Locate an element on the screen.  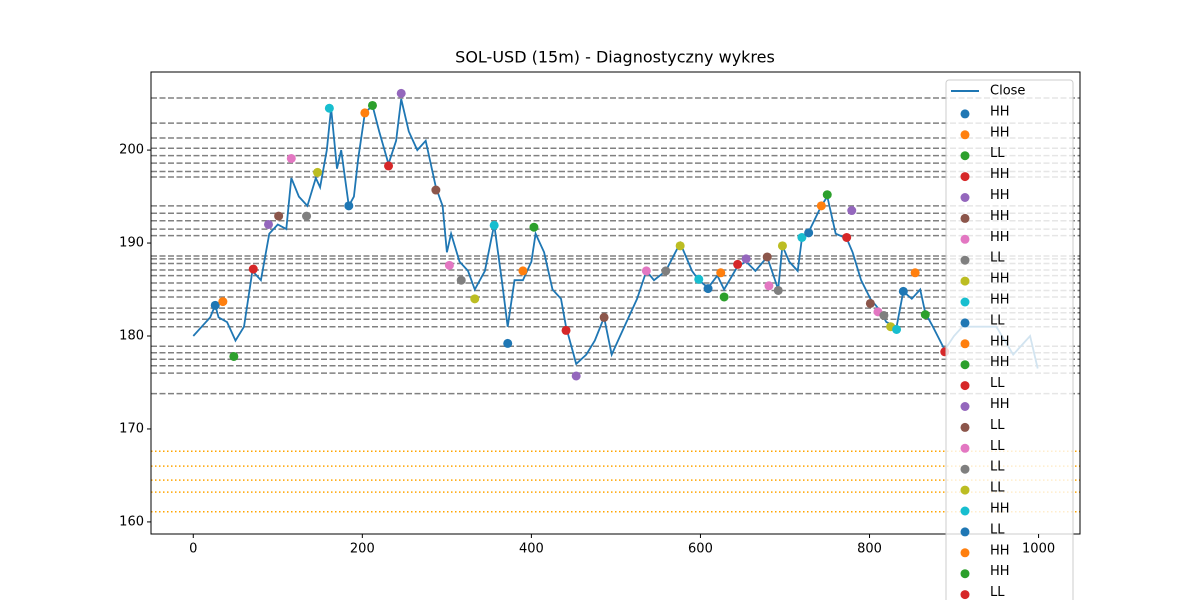
x-tick-label: 800 is located at coordinates (869, 549).